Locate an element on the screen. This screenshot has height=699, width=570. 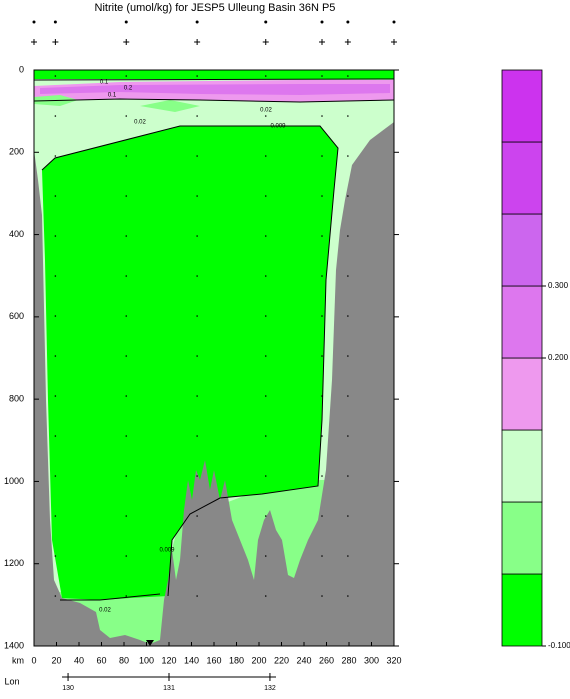
contour-label: 0.009 is located at coordinates (167, 551).